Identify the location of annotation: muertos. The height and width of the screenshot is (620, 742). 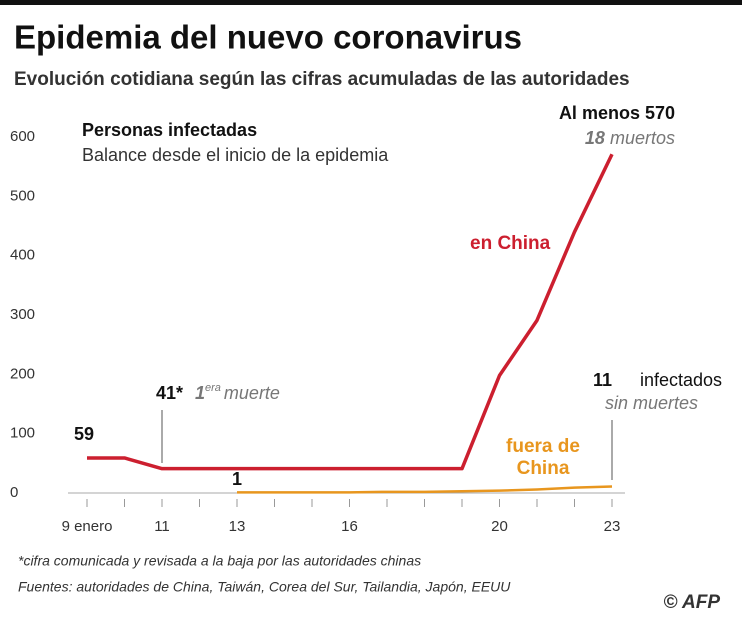
(642, 138).